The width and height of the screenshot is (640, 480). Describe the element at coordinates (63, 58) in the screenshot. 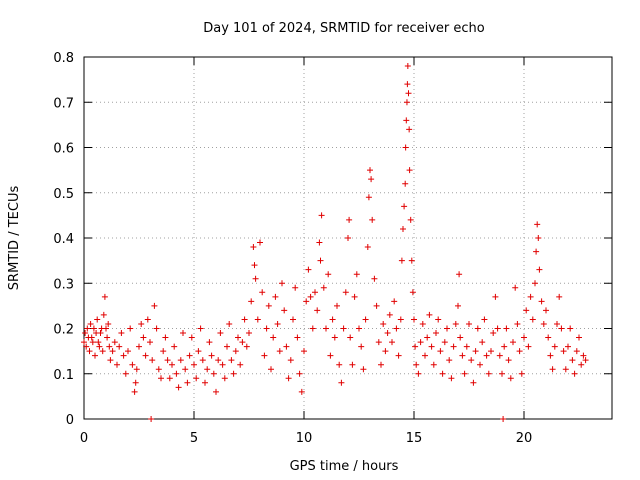

I see `y-tick-label: 0.8` at that location.